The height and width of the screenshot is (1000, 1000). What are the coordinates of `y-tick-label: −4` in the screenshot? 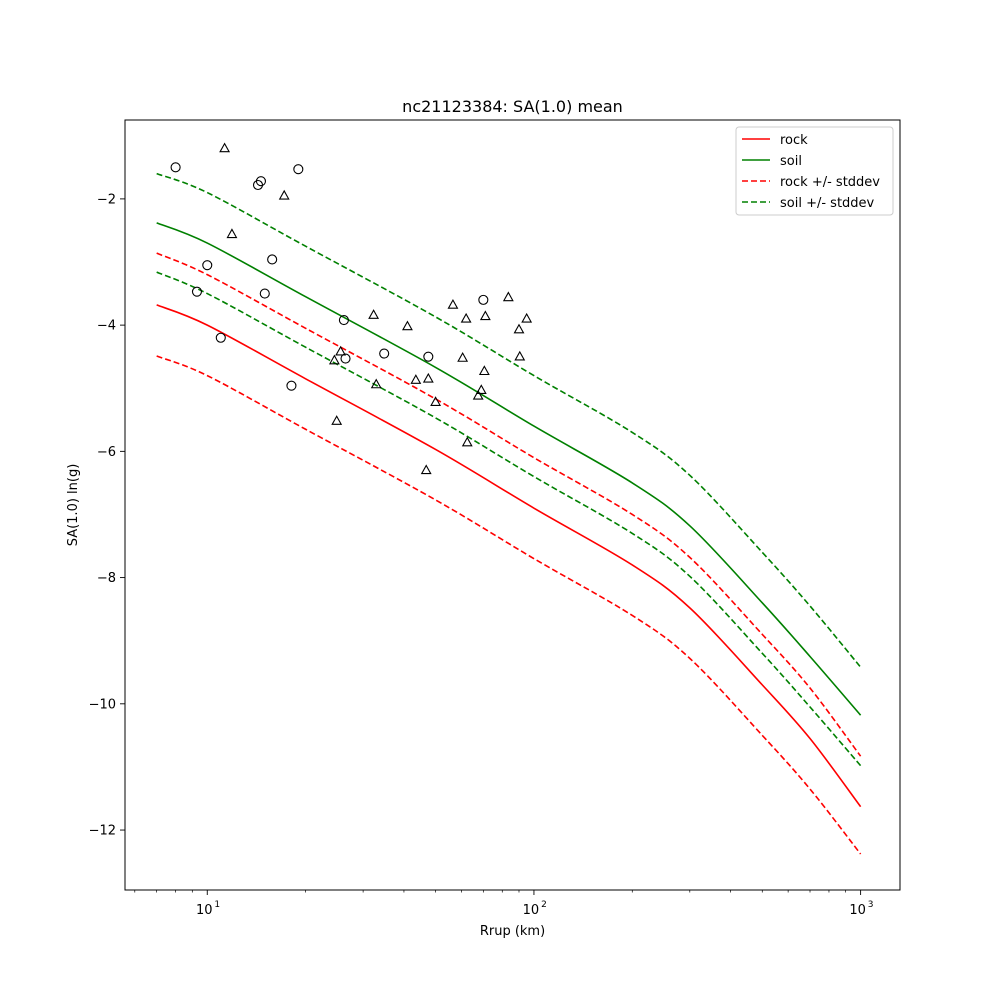 It's located at (106, 326).